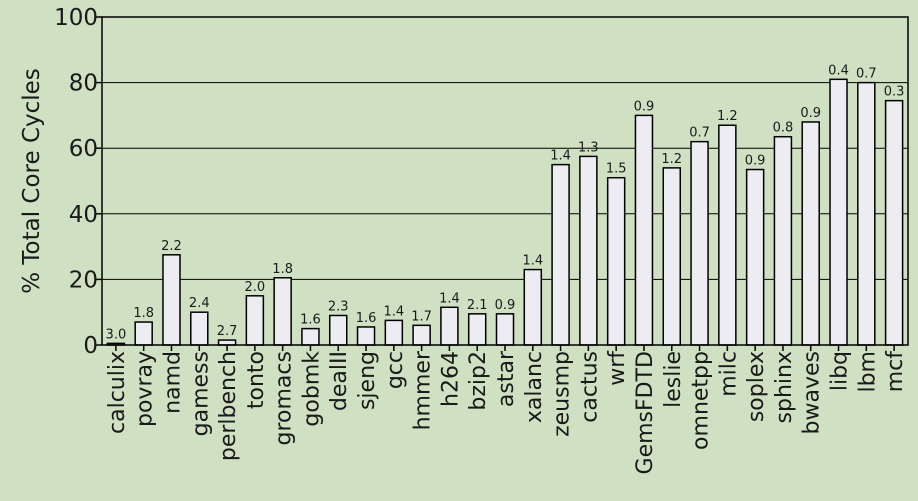  What do you see at coordinates (588, 250) in the screenshot?
I see `bar-cactus` at bounding box center [588, 250].